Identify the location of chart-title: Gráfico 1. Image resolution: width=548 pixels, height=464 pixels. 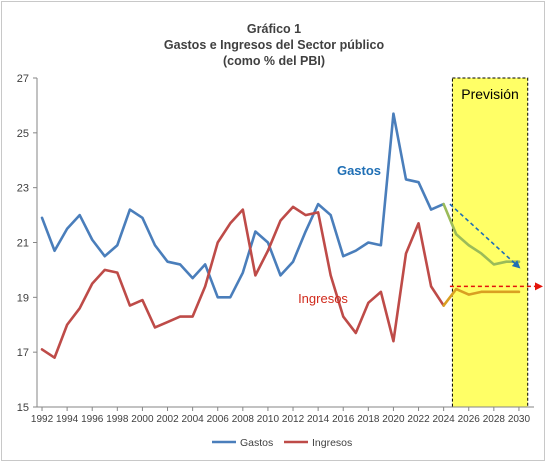
(274, 29).